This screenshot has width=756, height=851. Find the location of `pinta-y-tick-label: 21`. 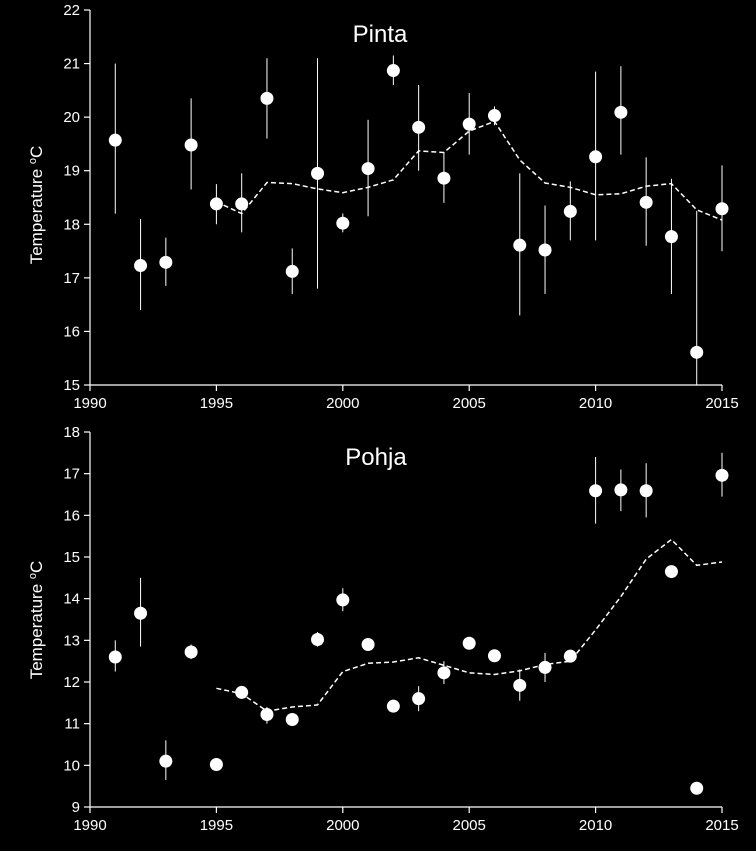

pinta-y-tick-label: 21 is located at coordinates (71, 64).